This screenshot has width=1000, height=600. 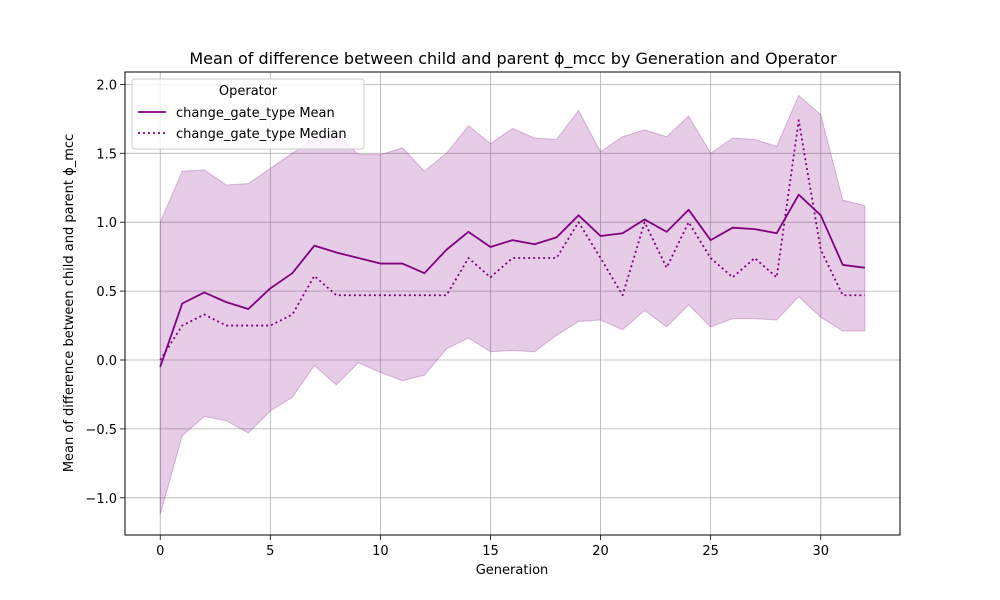 I want to click on x-tick-label: 20, so click(x=600, y=551).